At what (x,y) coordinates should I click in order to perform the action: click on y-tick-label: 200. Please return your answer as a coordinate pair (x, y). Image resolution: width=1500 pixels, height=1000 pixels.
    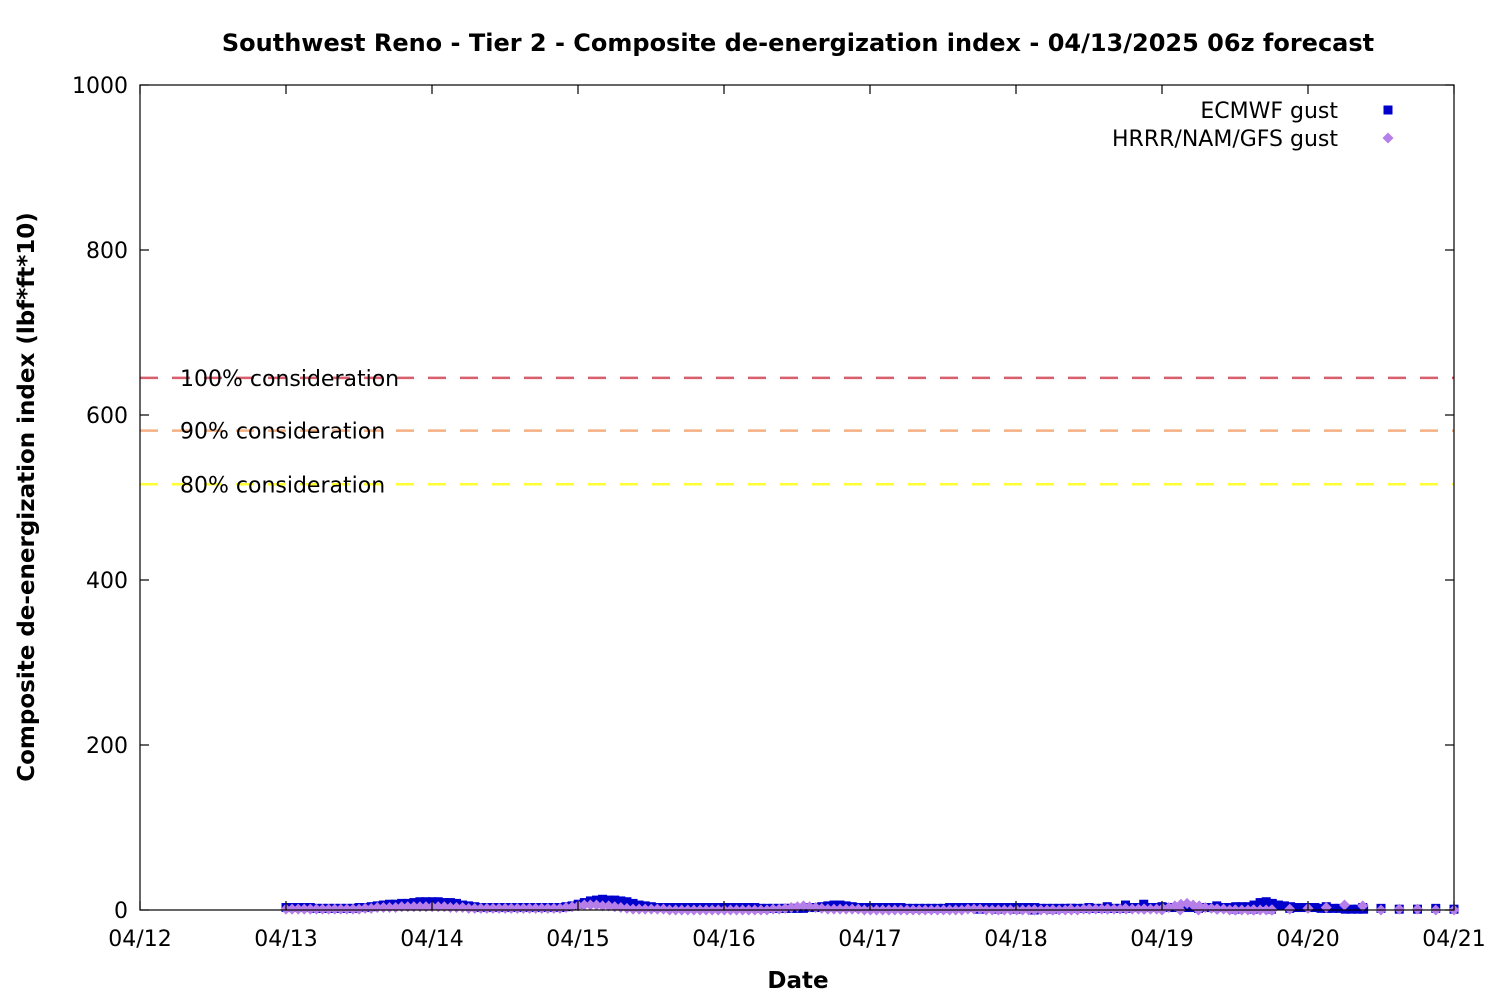
    Looking at the image, I should click on (107, 746).